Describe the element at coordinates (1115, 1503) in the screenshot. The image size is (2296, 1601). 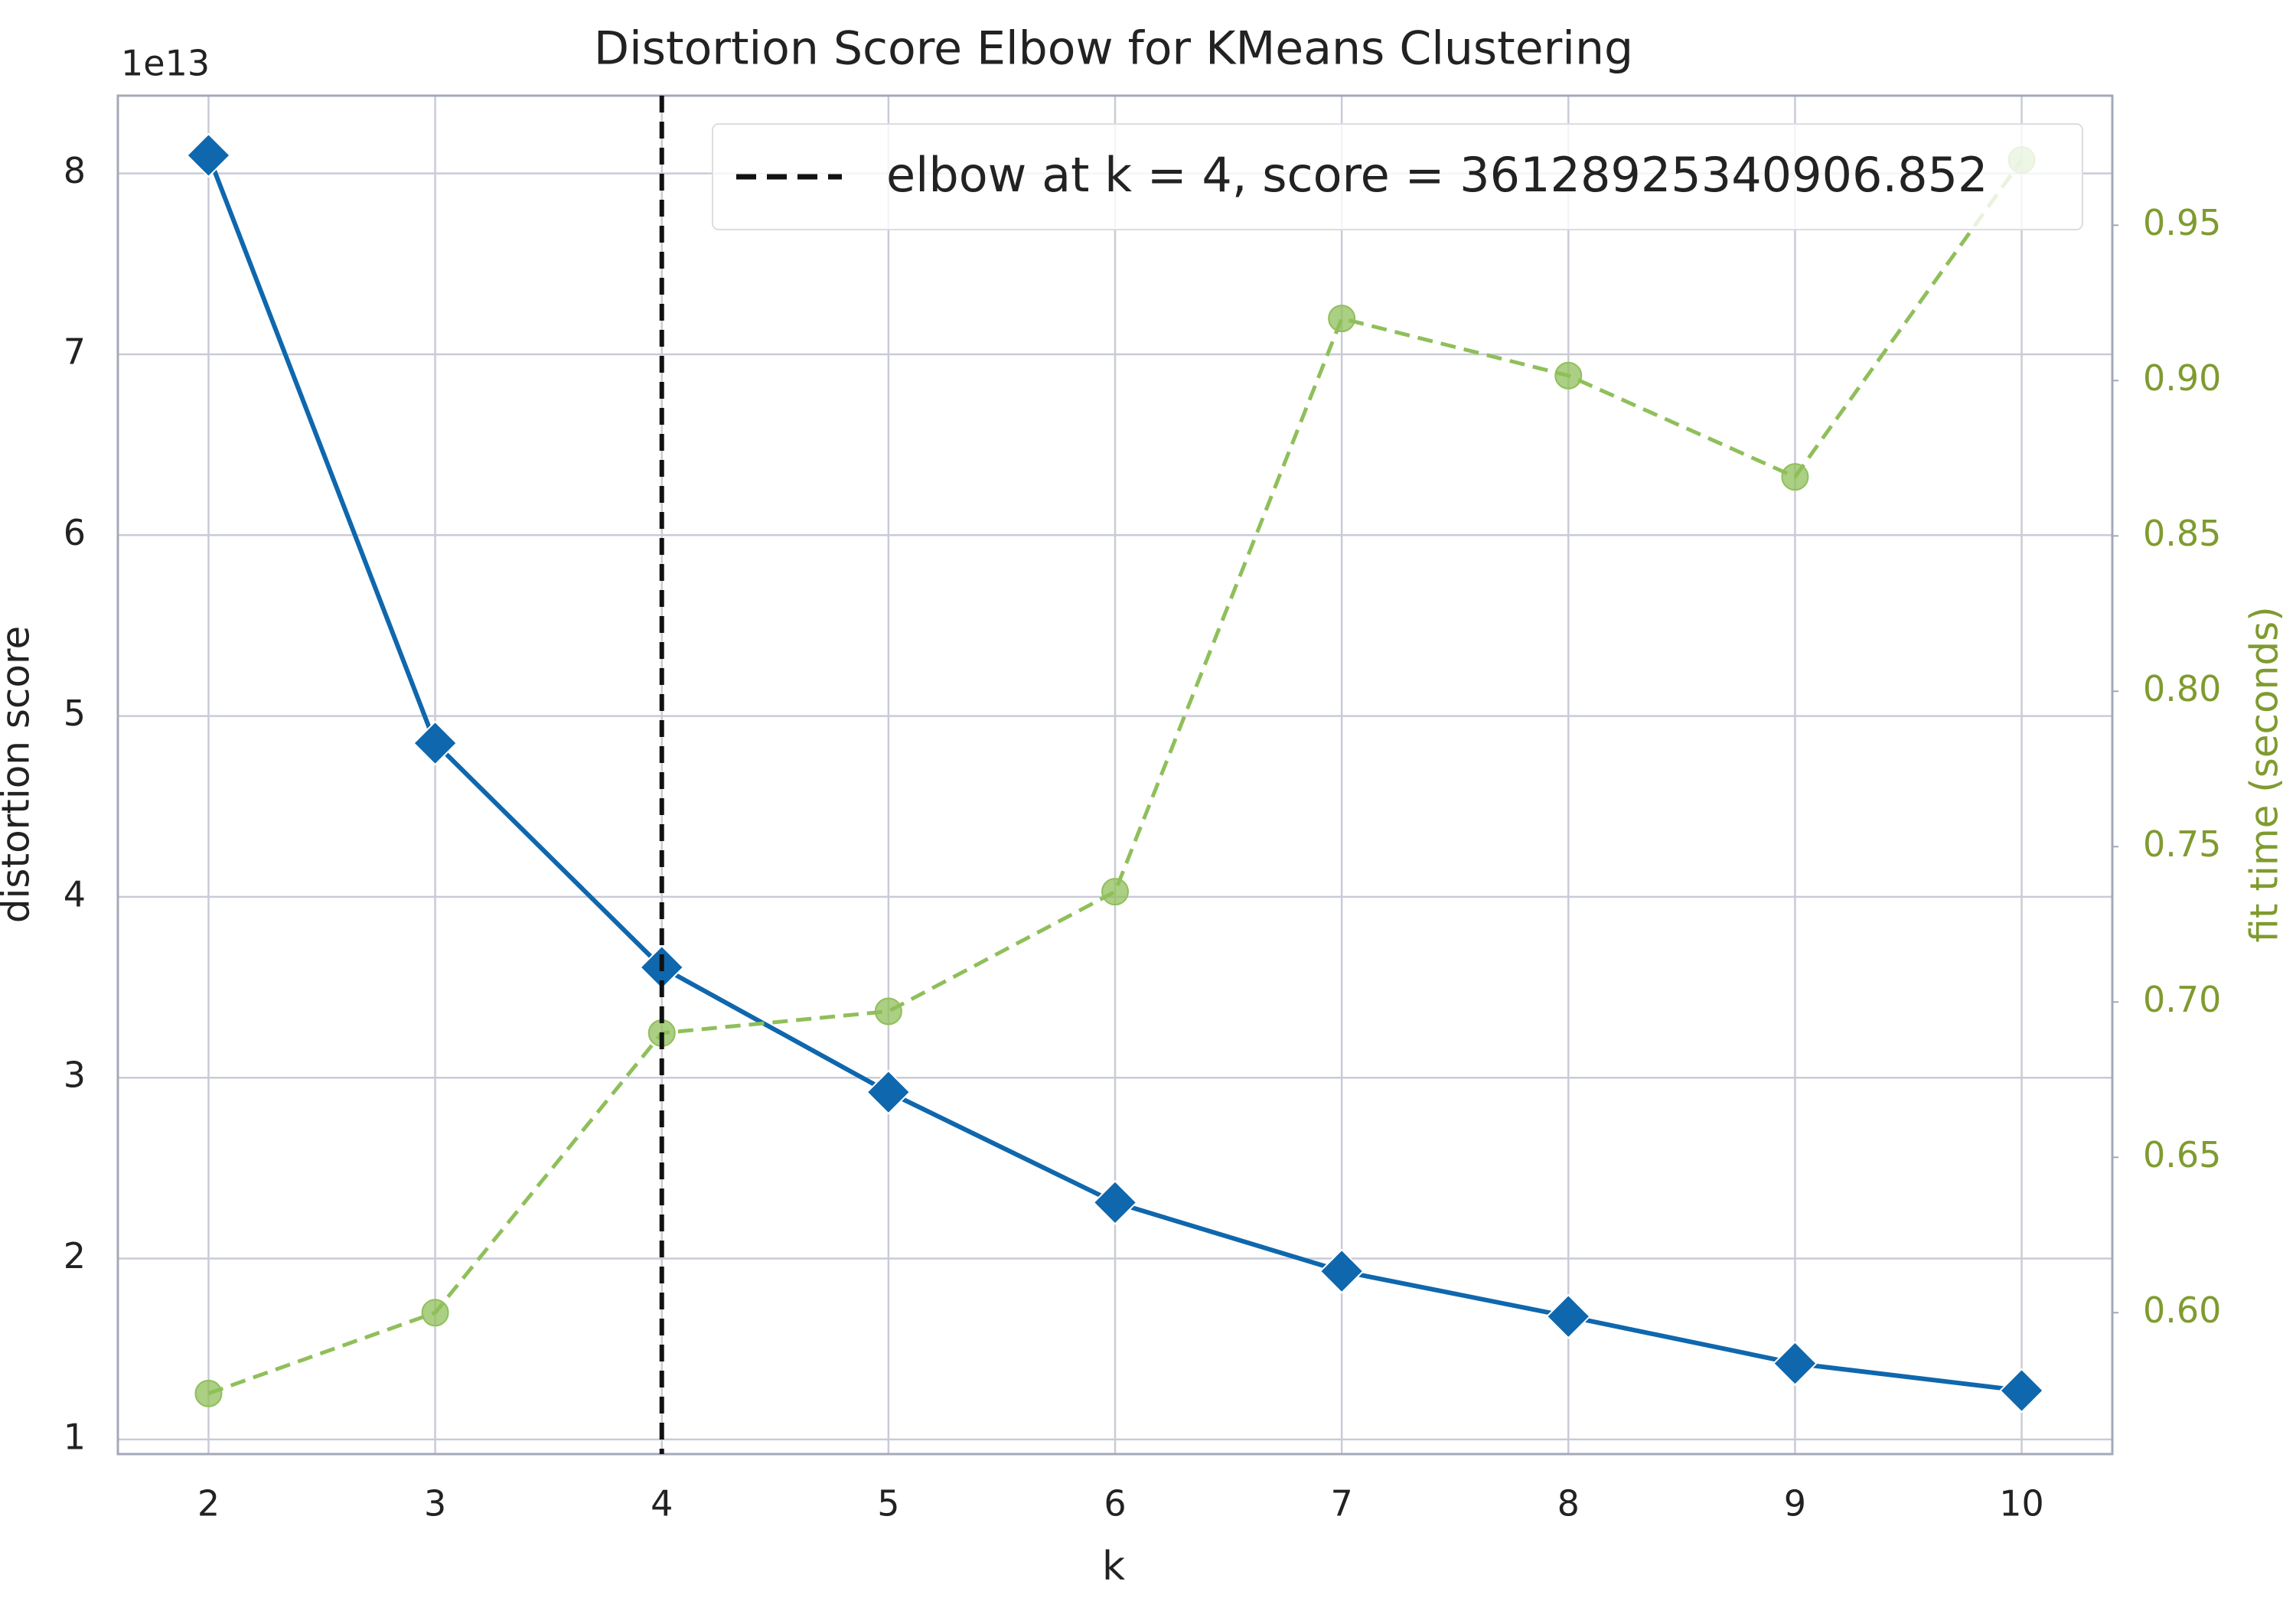
I see `x-tick-label: 6` at that location.